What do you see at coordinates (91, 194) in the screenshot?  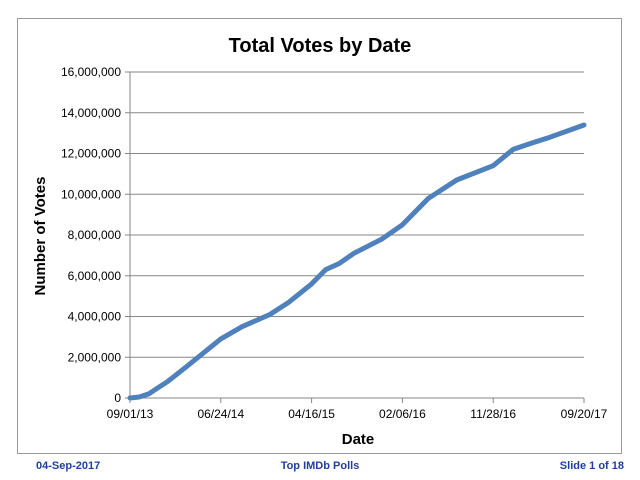 I see `y-tick-label: 10,000,000` at bounding box center [91, 194].